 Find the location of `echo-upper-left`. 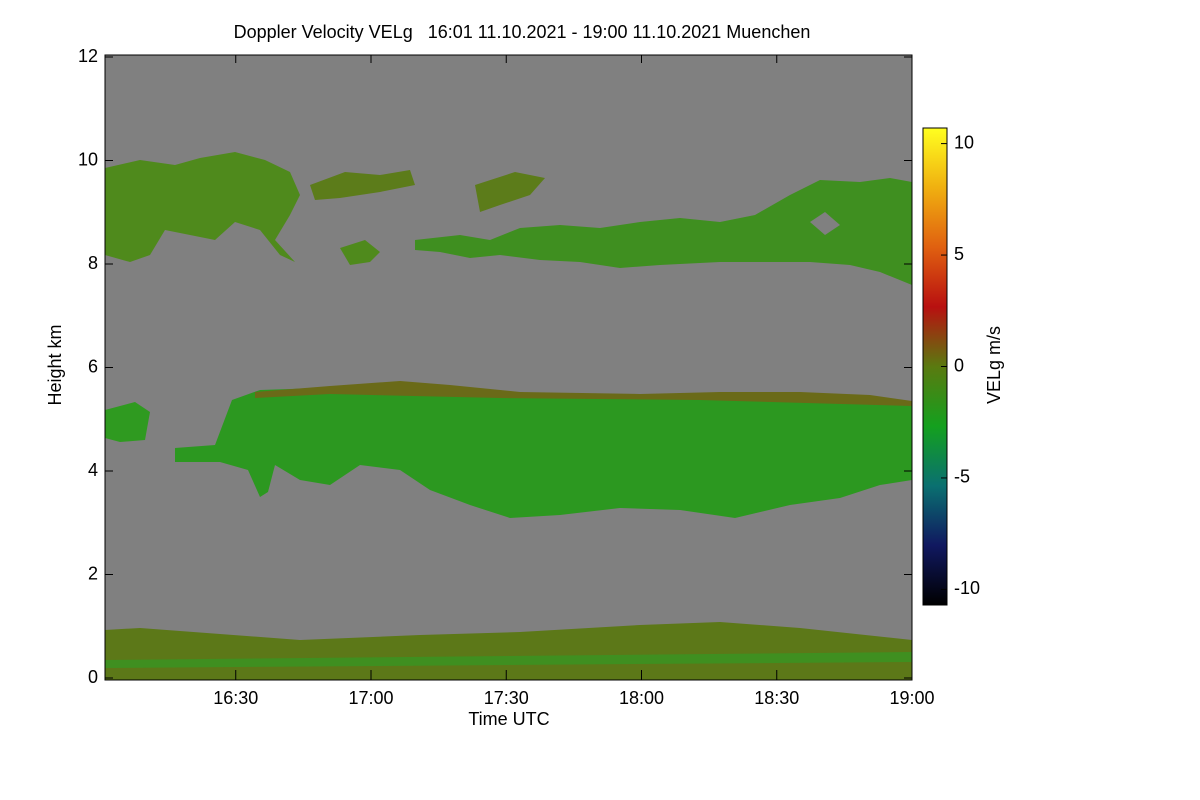

echo-upper-left is located at coordinates (202, 207).